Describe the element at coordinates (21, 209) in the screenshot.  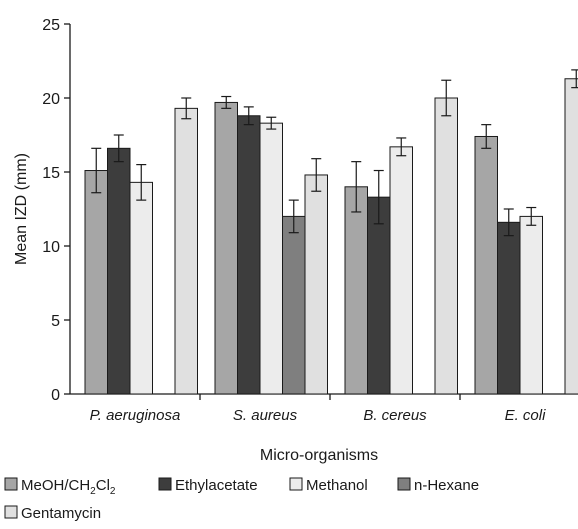
I see `y-axis-title: Mean IZD (mm)` at that location.